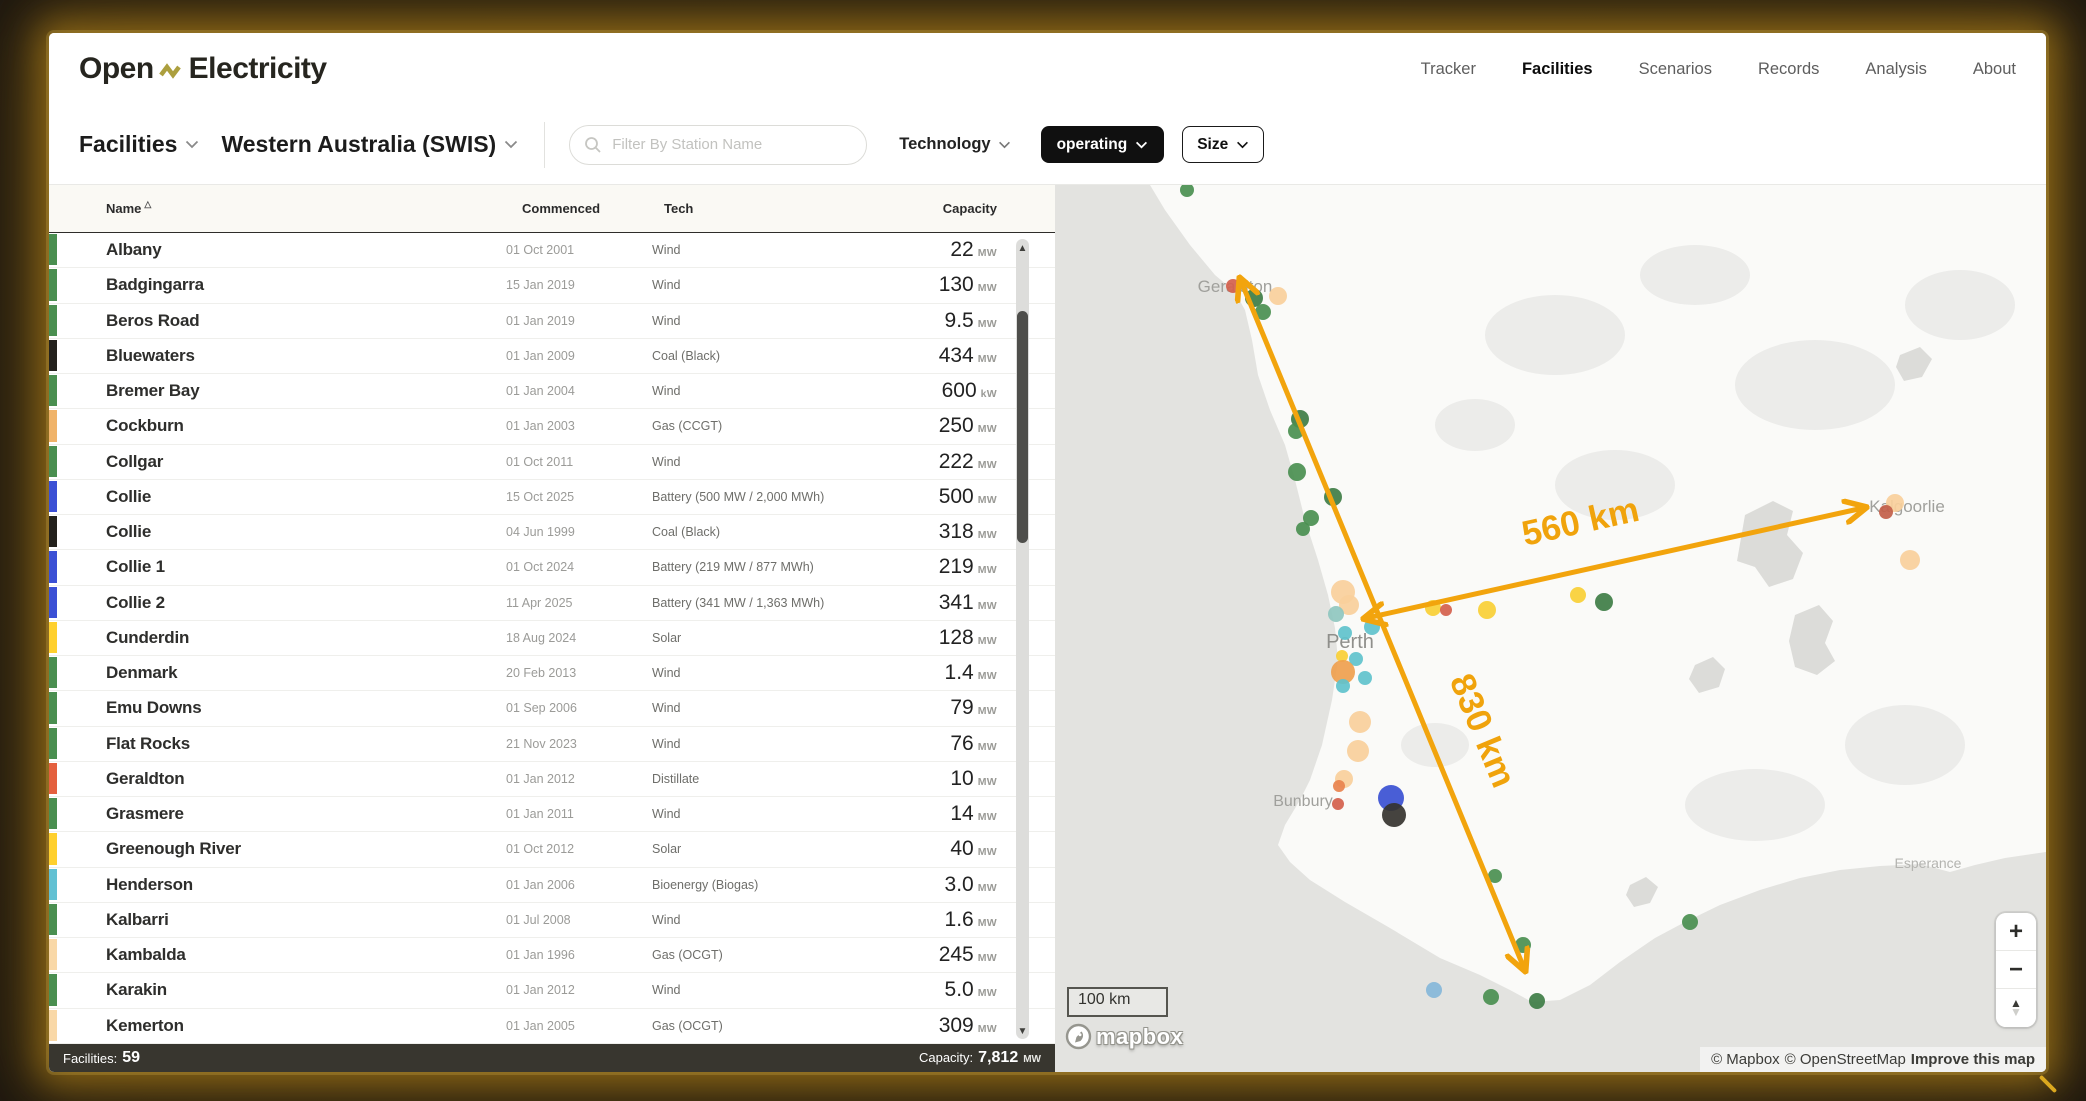  Describe the element at coordinates (1845, 1059) in the screenshot. I see `attribution-osm-link: © OpenStreetMap` at that location.